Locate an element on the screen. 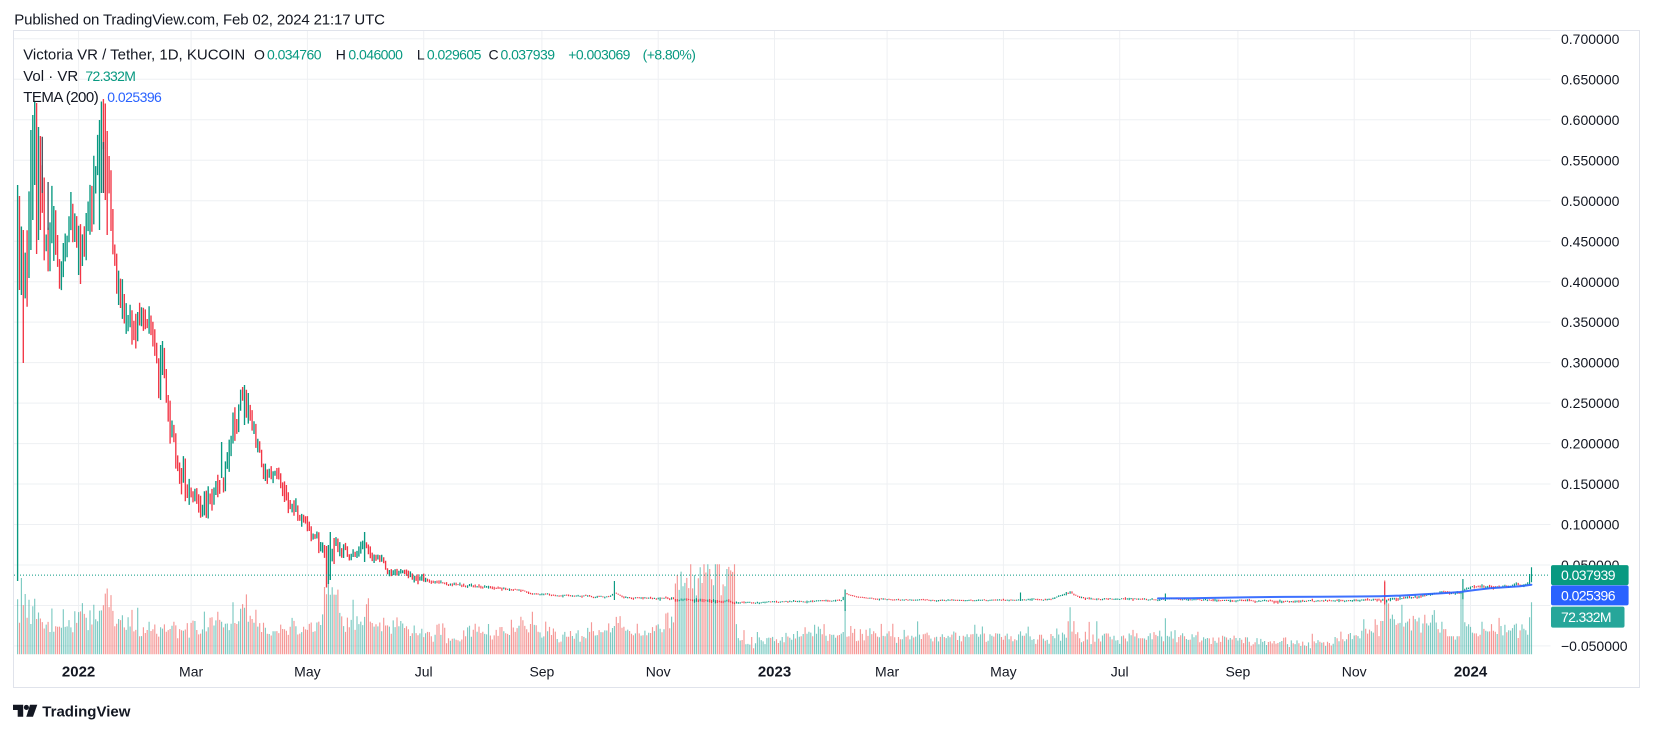 The width and height of the screenshot is (1654, 733). svg-text: 0.034760 is located at coordinates (294, 55).